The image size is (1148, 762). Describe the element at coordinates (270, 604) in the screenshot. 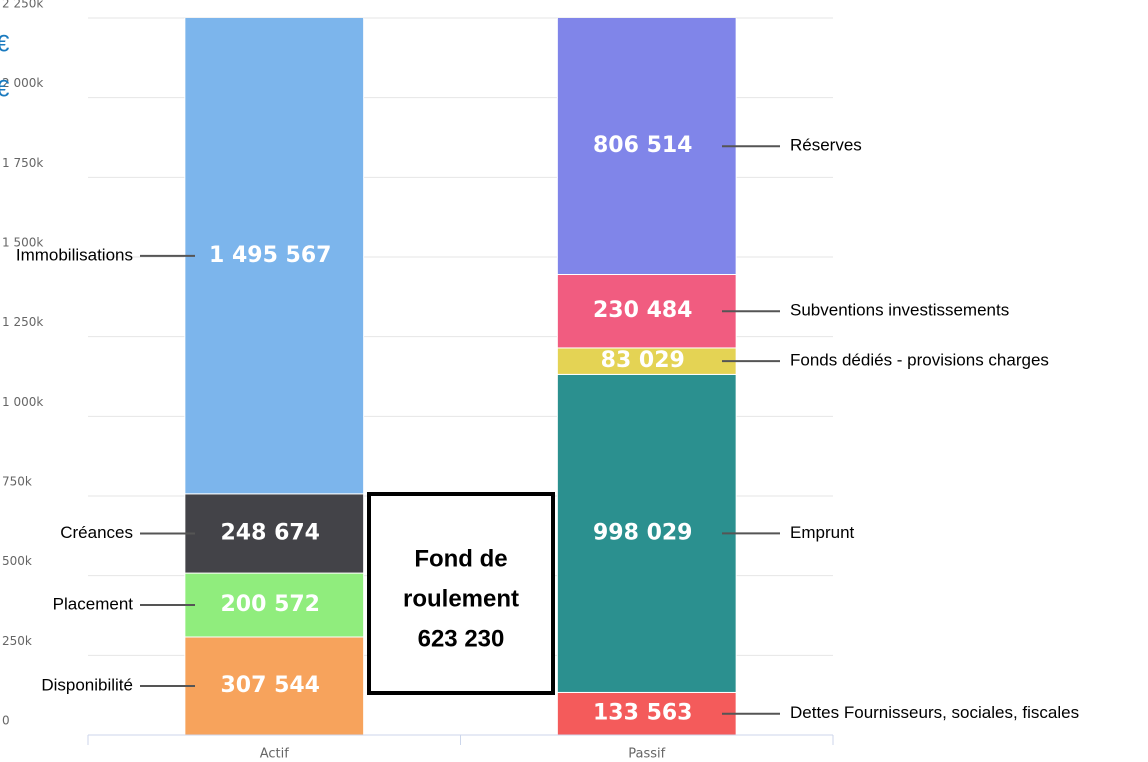

I see `data-label: 200 572` at that location.